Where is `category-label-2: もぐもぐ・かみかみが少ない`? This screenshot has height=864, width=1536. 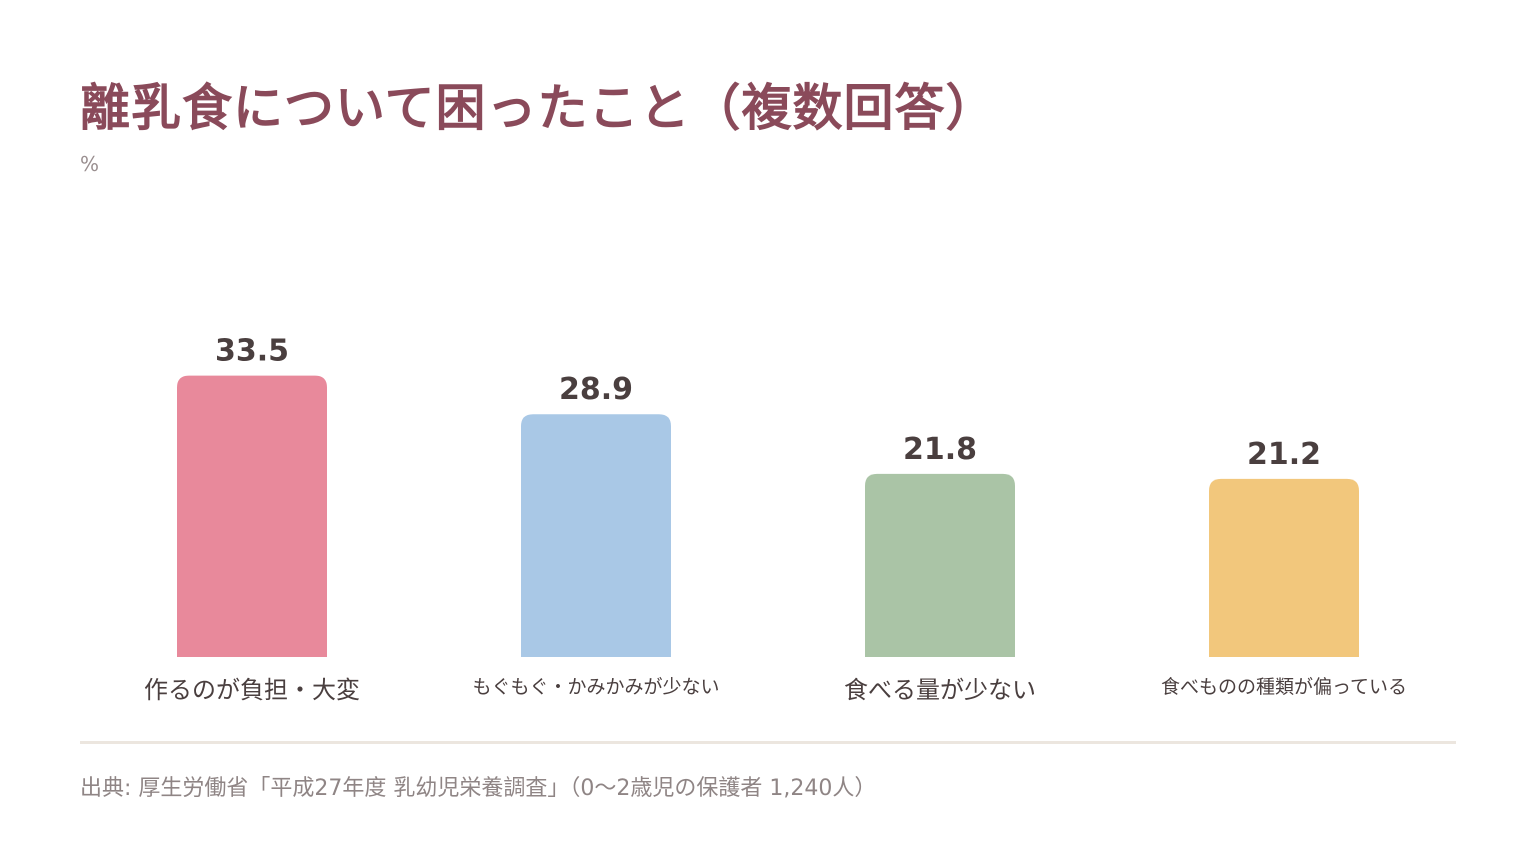
category-label-2: もぐもぐ・かみかみが少ない is located at coordinates (595, 687).